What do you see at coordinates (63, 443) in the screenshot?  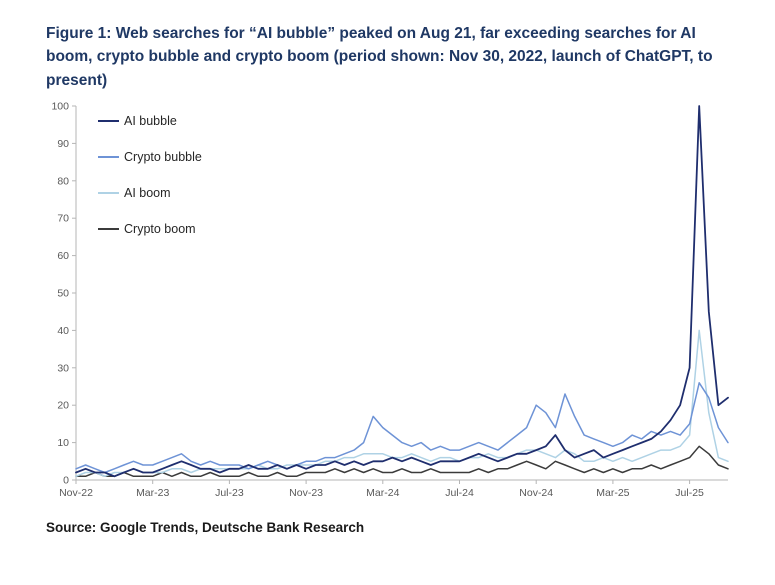 I see `svg-text: 10` at bounding box center [63, 443].